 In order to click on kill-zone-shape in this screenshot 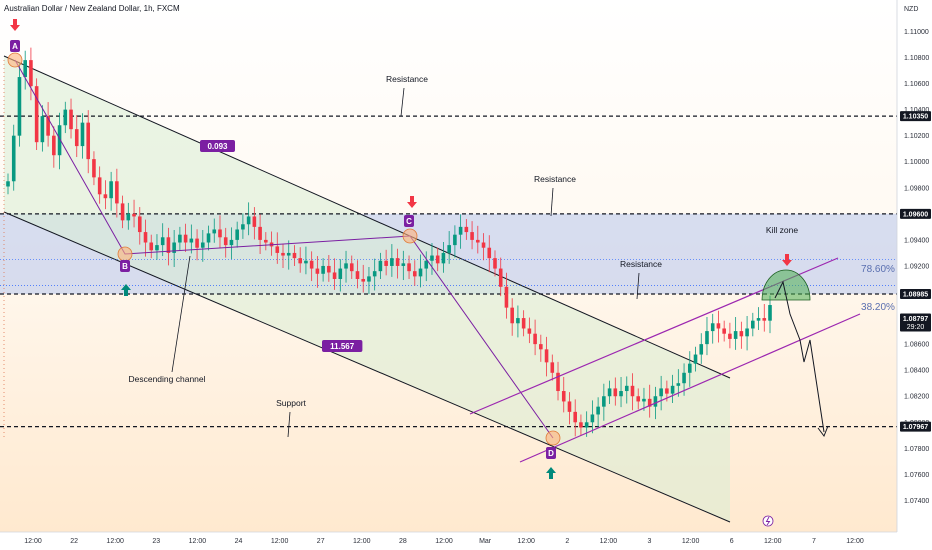, I will do `click(786, 285)`.